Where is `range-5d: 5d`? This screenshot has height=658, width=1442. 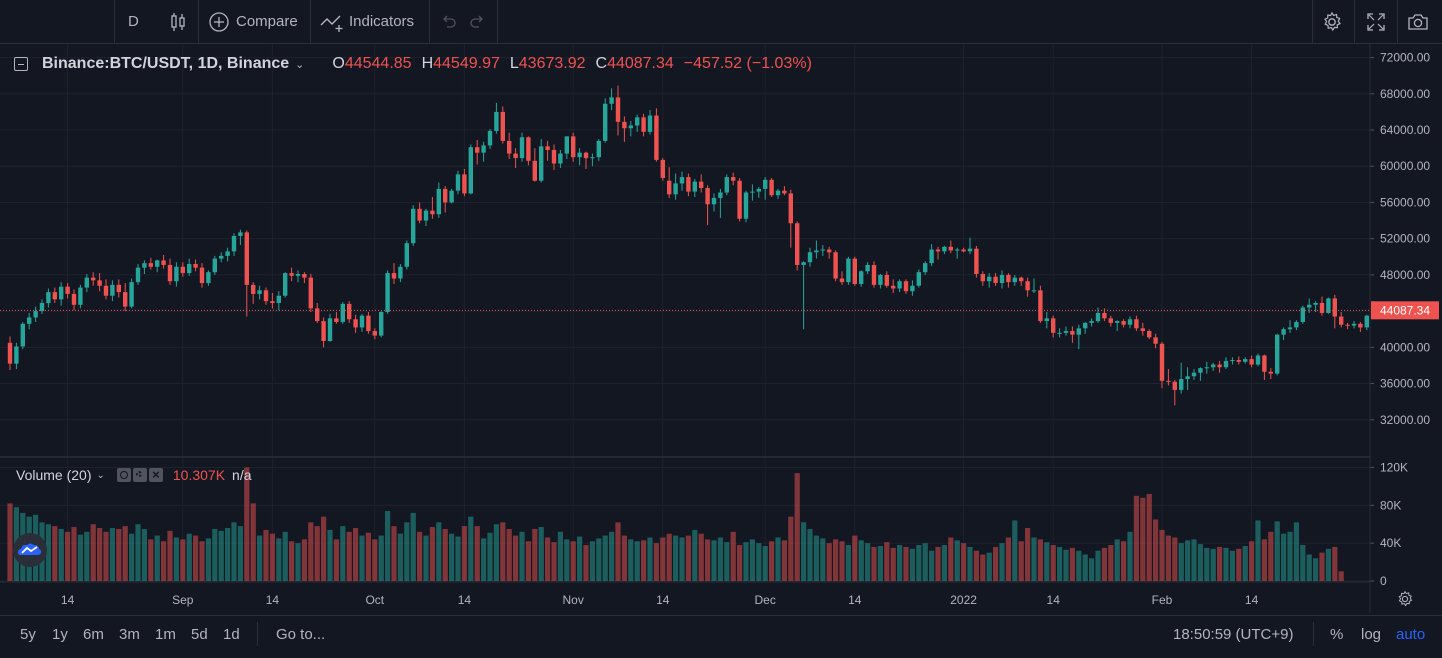 range-5d: 5d is located at coordinates (199, 634).